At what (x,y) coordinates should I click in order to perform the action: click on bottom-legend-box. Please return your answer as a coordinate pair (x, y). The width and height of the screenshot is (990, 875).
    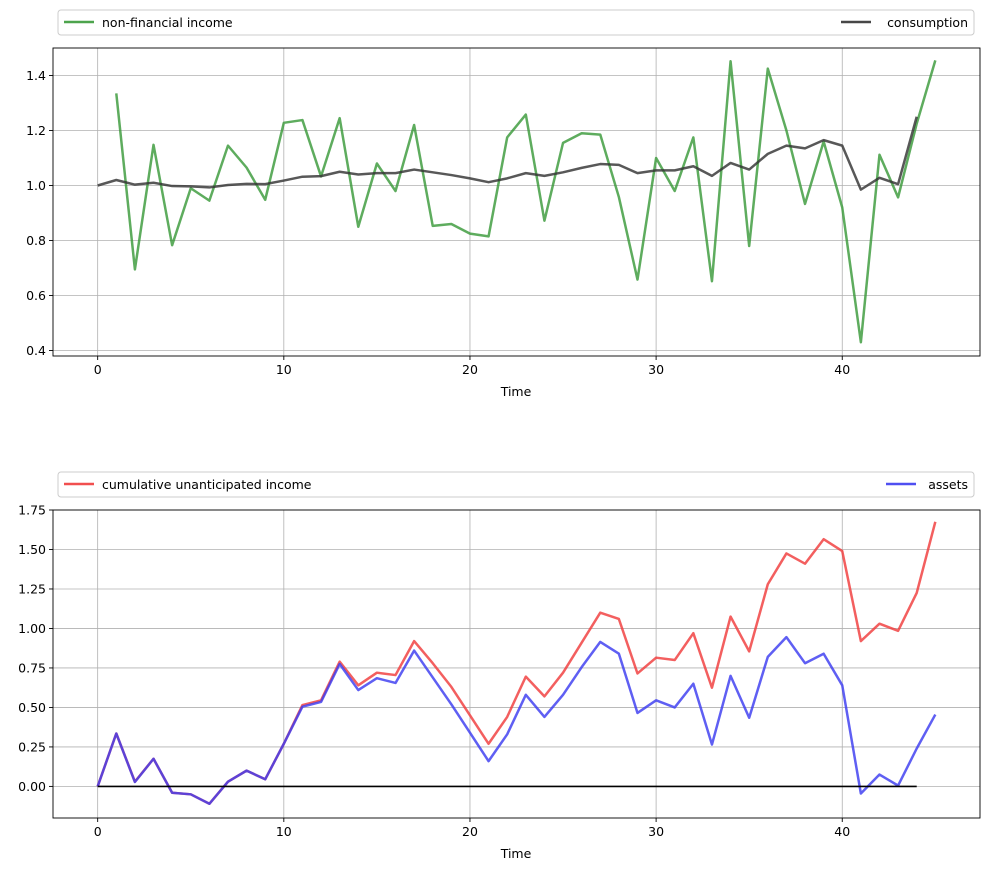
    Looking at the image, I should click on (516, 484).